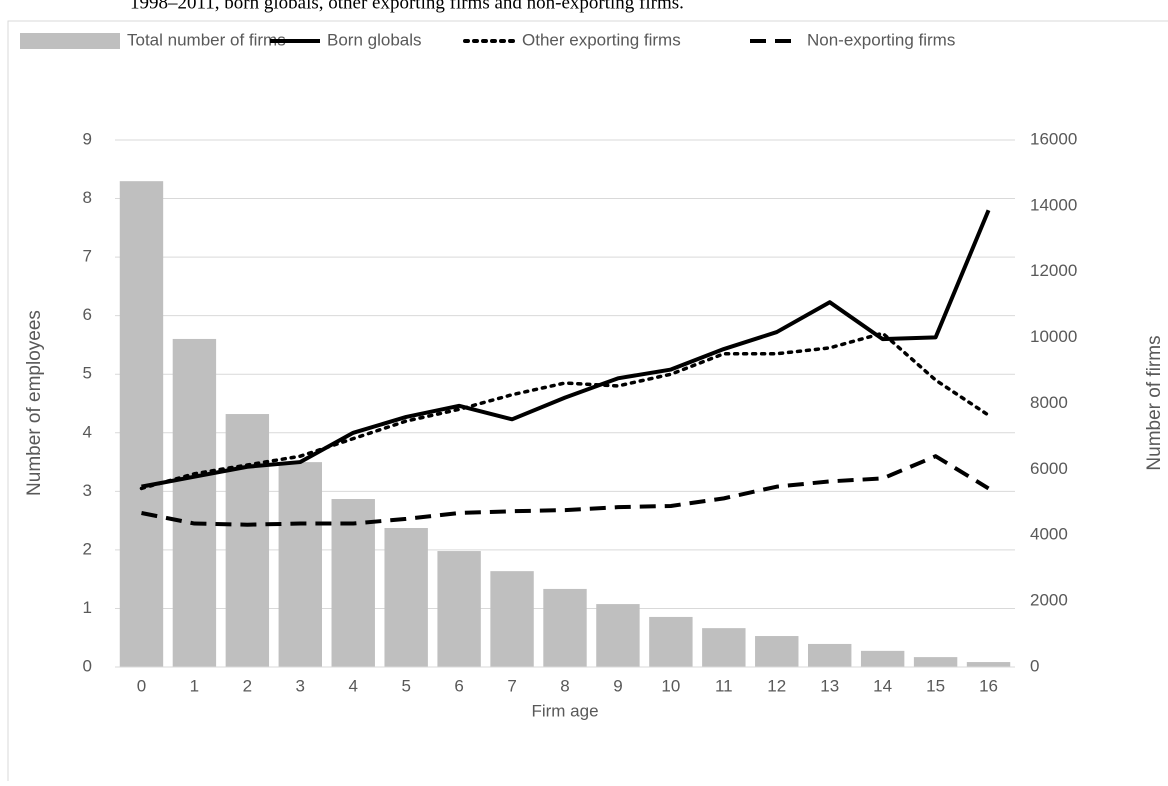  What do you see at coordinates (829, 685) in the screenshot?
I see `x-tick-label: 13` at bounding box center [829, 685].